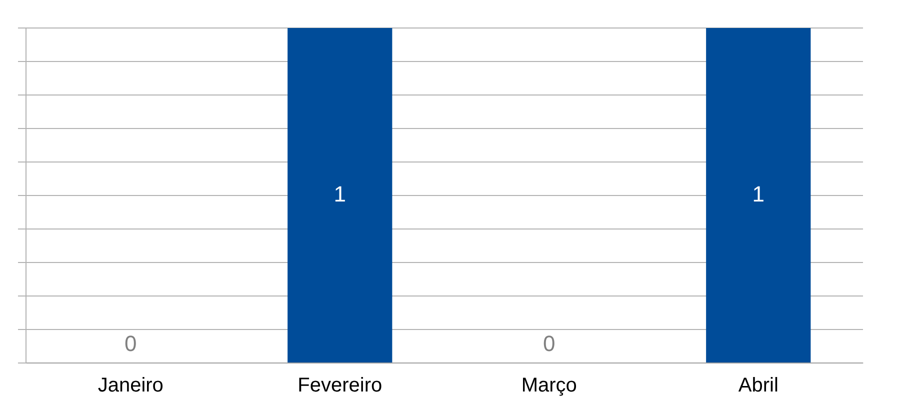 Image resolution: width=911 pixels, height=409 pixels. I want to click on x-tick-label: Fevereiro, so click(340, 385).